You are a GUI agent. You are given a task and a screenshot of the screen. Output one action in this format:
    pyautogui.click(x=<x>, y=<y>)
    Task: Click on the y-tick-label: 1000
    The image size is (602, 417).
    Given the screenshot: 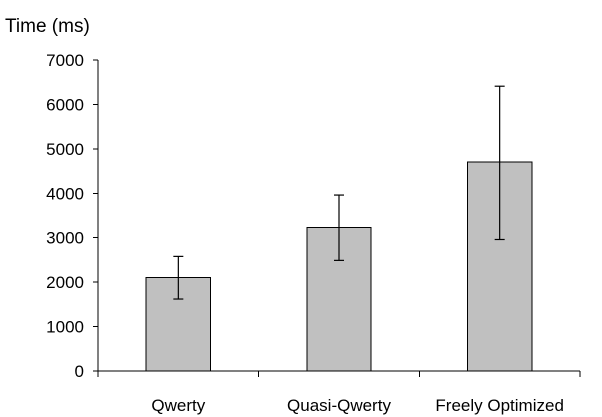 What is the action you would take?
    pyautogui.click(x=65, y=327)
    